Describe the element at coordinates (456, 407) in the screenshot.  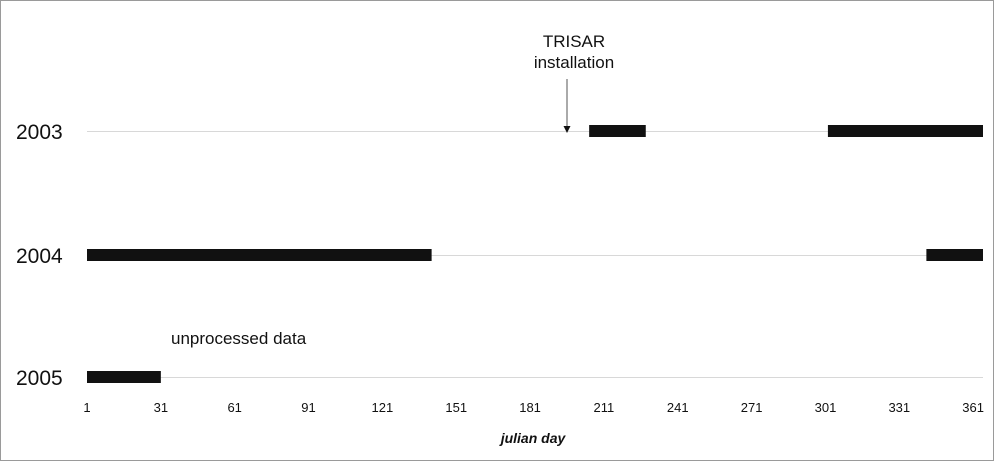
I see `x-tick-151: 151` at that location.